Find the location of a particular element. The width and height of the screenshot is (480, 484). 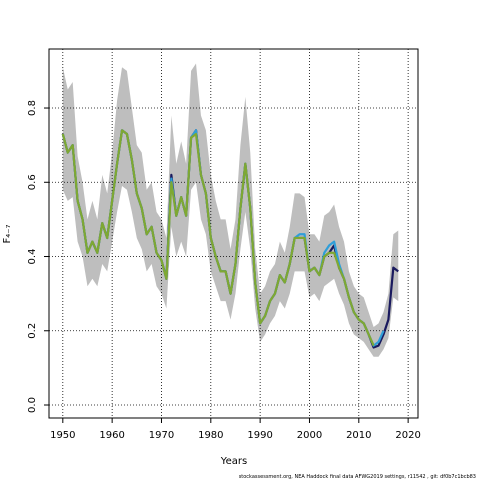

y-tick-label: 0.0 is located at coordinates (32, 405).